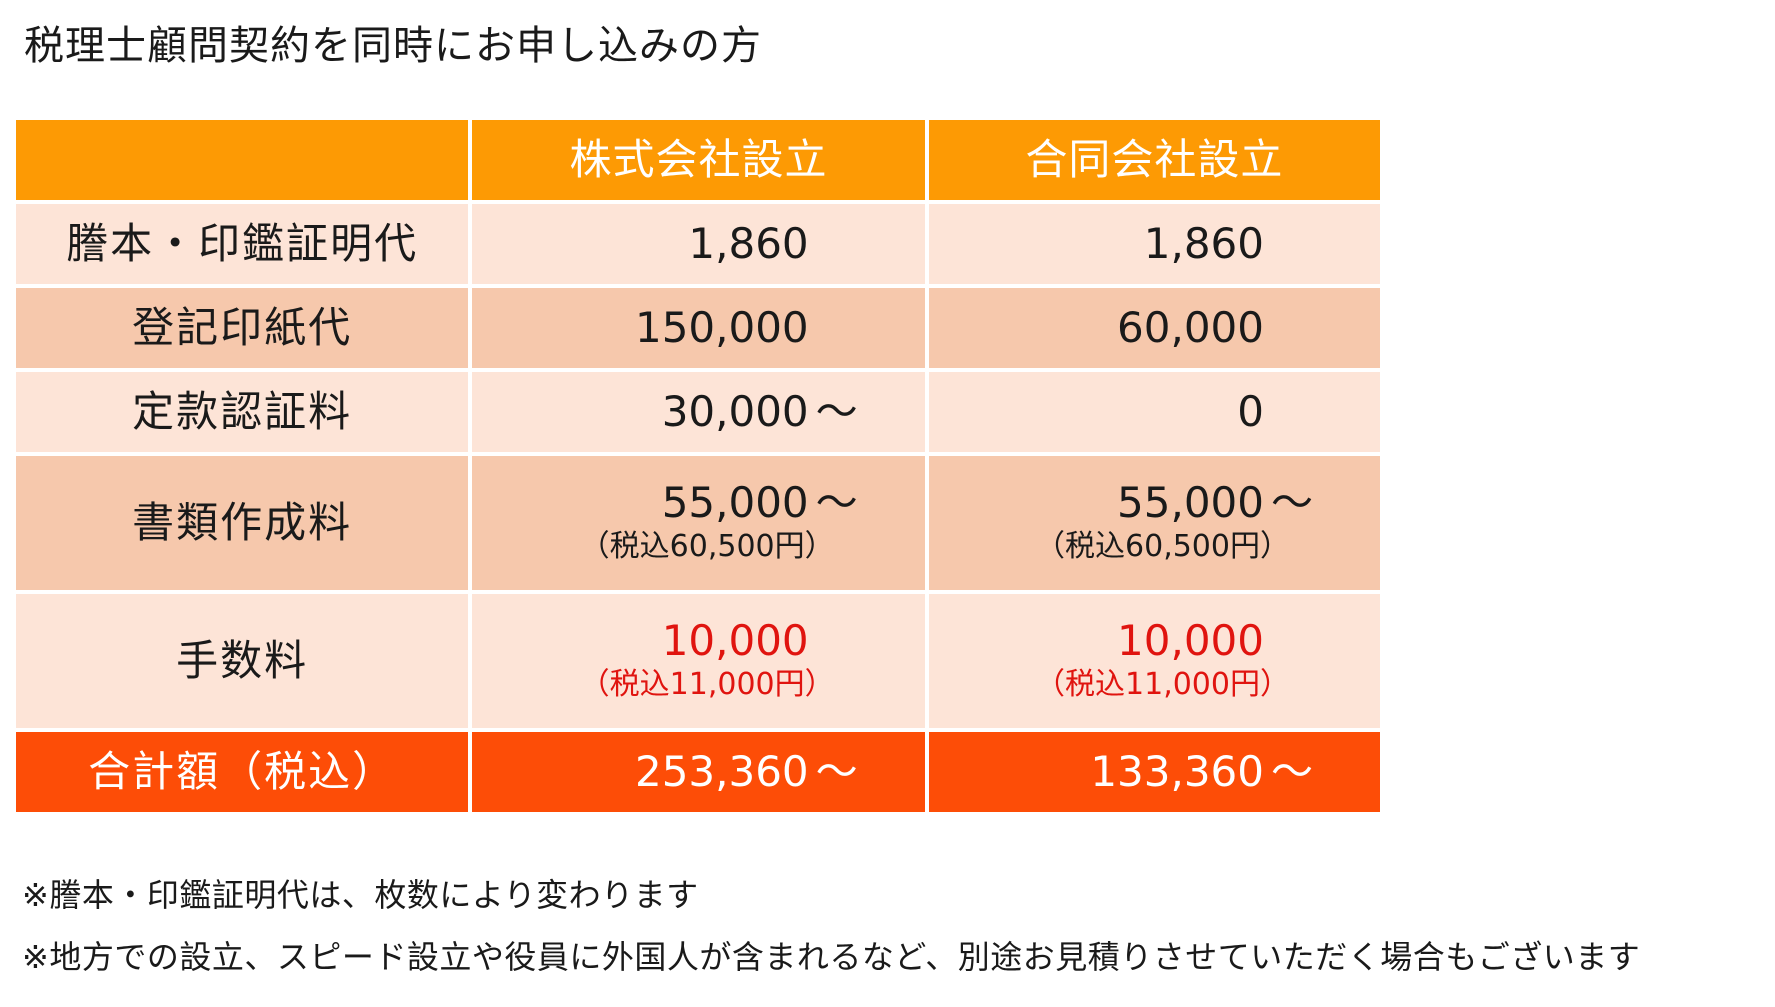 The height and width of the screenshot is (1007, 1775). I want to click on header-kabushiki: 株式会社設立, so click(698, 160).